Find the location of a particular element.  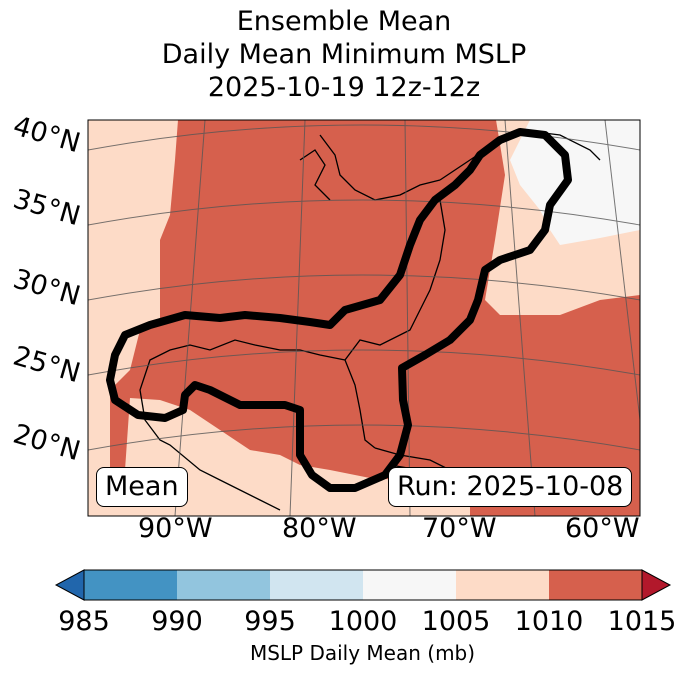

colorbar-over is located at coordinates (656, 585).